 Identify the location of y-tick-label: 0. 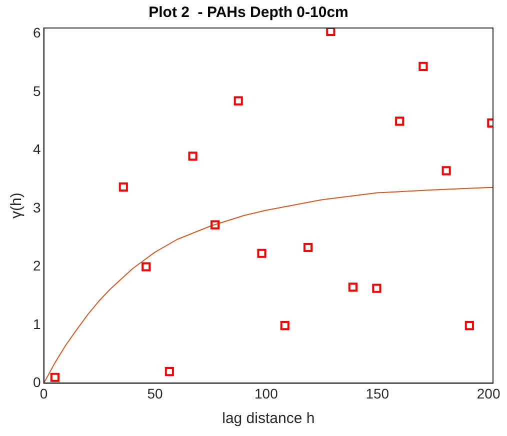
(36, 382).